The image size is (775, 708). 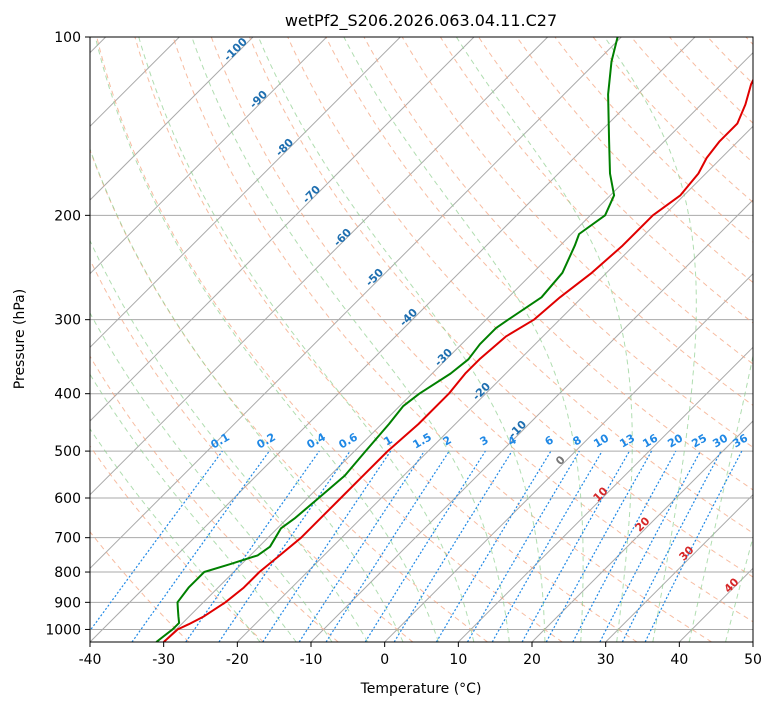 I want to click on mixing-ratio-line-0.6, so click(x=284, y=546).